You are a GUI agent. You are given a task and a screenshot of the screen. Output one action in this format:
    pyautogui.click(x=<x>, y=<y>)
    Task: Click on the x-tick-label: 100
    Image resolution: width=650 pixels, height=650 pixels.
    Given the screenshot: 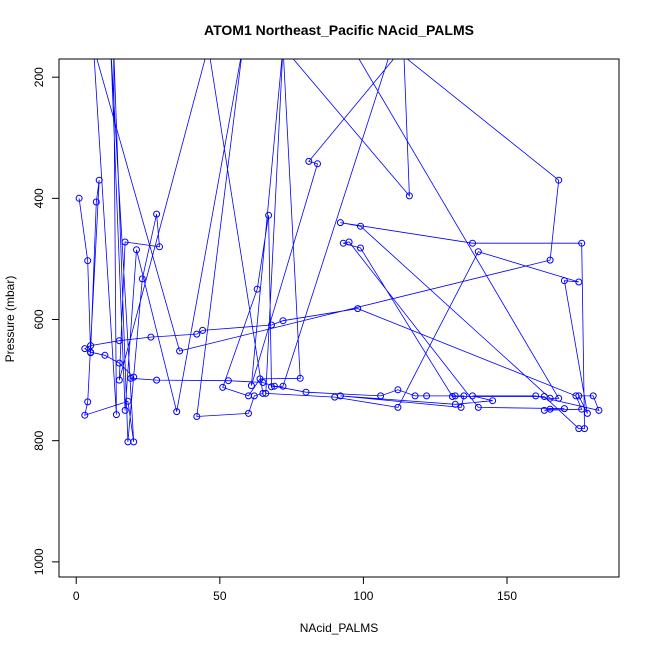 What is the action you would take?
    pyautogui.click(x=363, y=596)
    